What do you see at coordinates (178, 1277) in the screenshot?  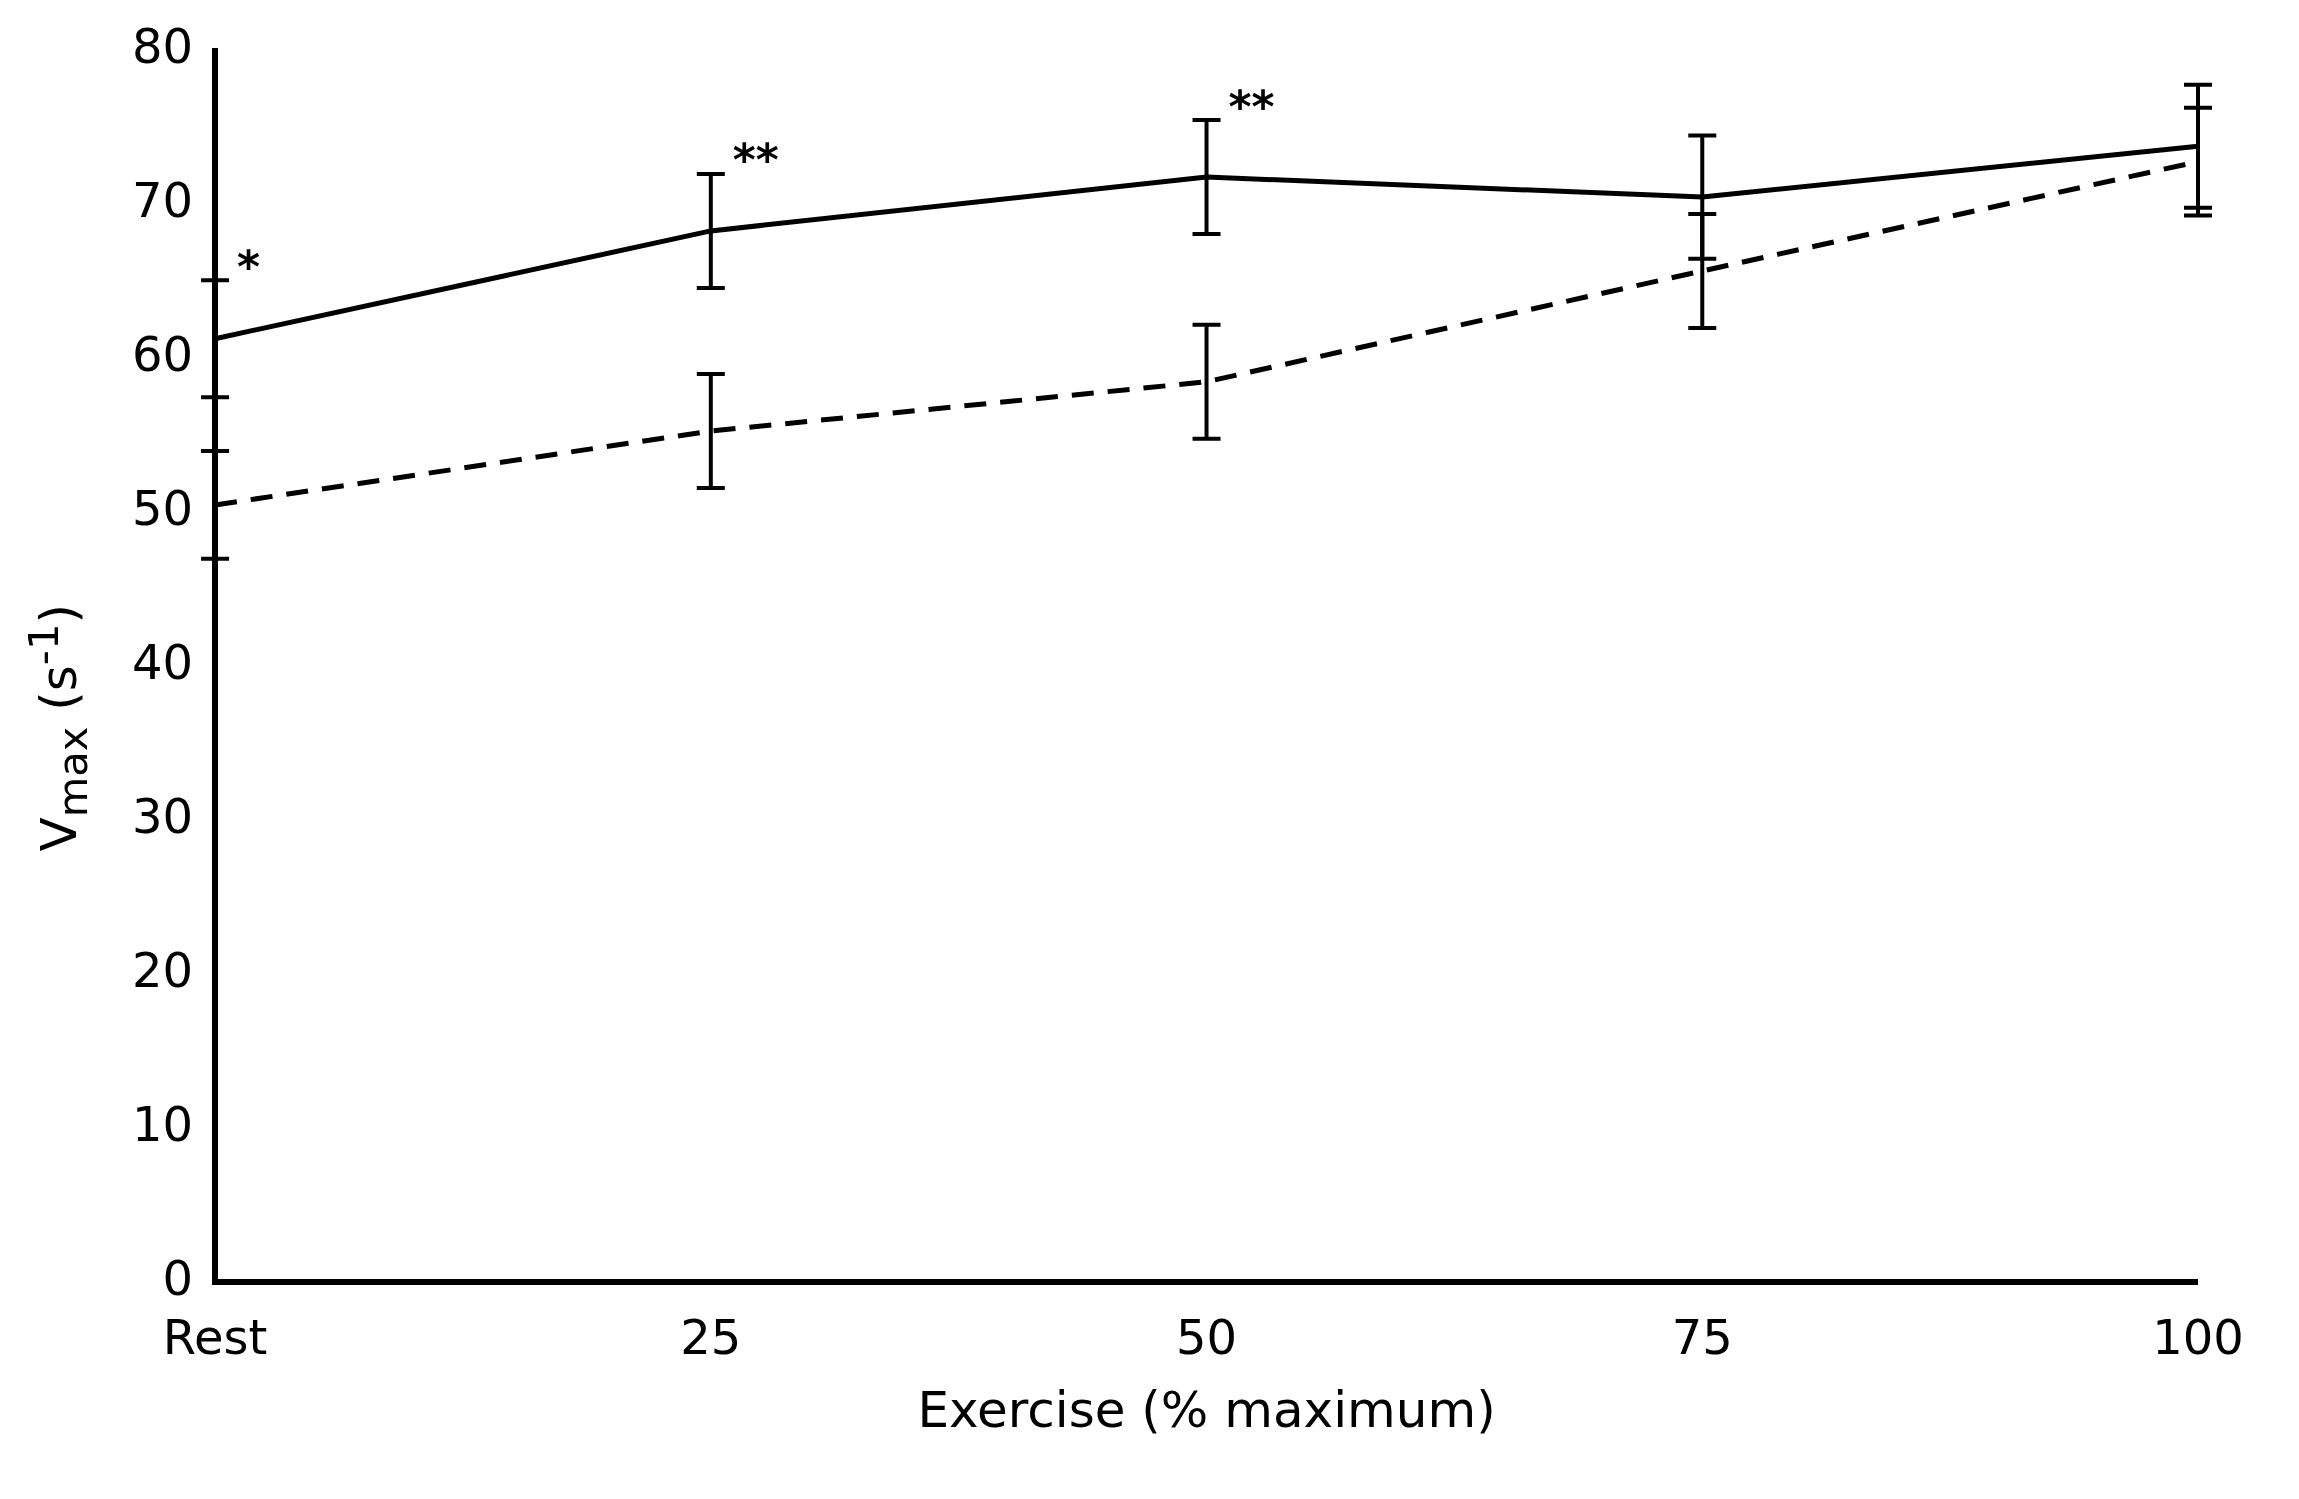 I see `y-tick-label: 0` at bounding box center [178, 1277].